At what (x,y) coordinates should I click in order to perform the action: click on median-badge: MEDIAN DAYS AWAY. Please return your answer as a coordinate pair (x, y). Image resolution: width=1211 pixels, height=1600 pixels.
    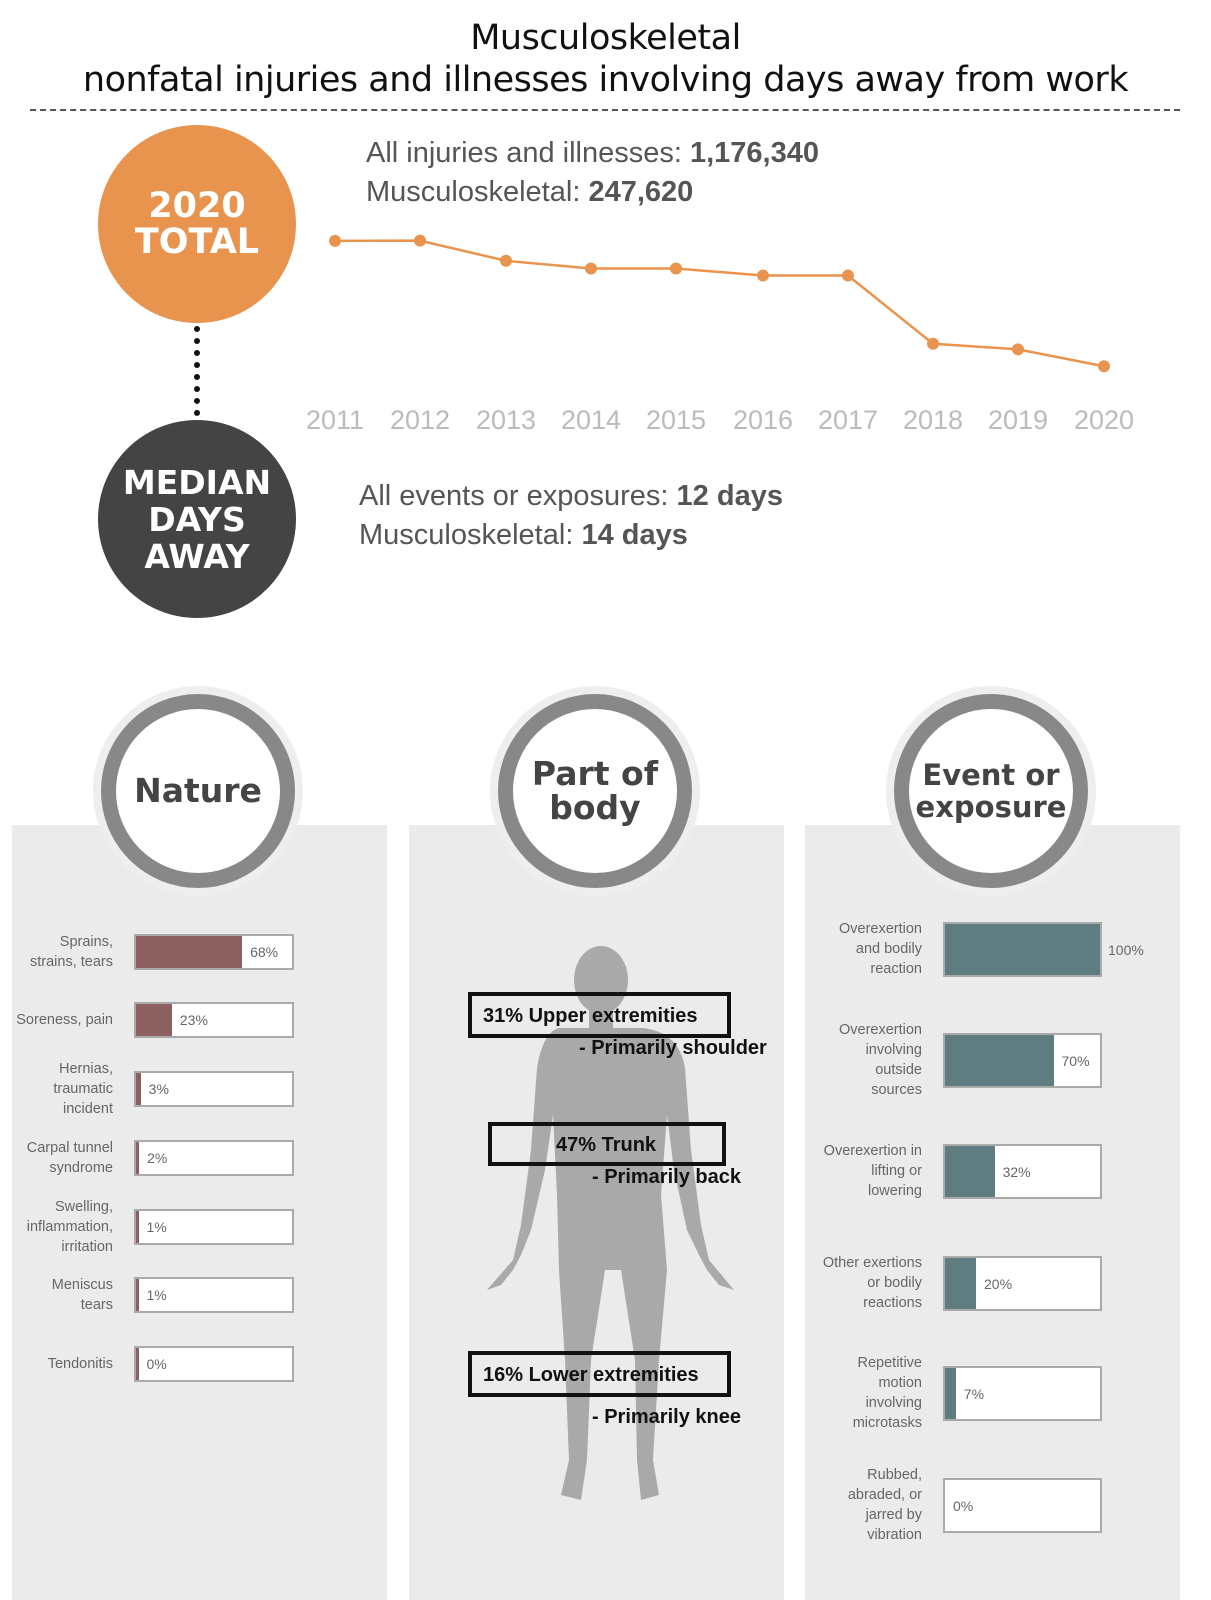
    Looking at the image, I should click on (197, 519).